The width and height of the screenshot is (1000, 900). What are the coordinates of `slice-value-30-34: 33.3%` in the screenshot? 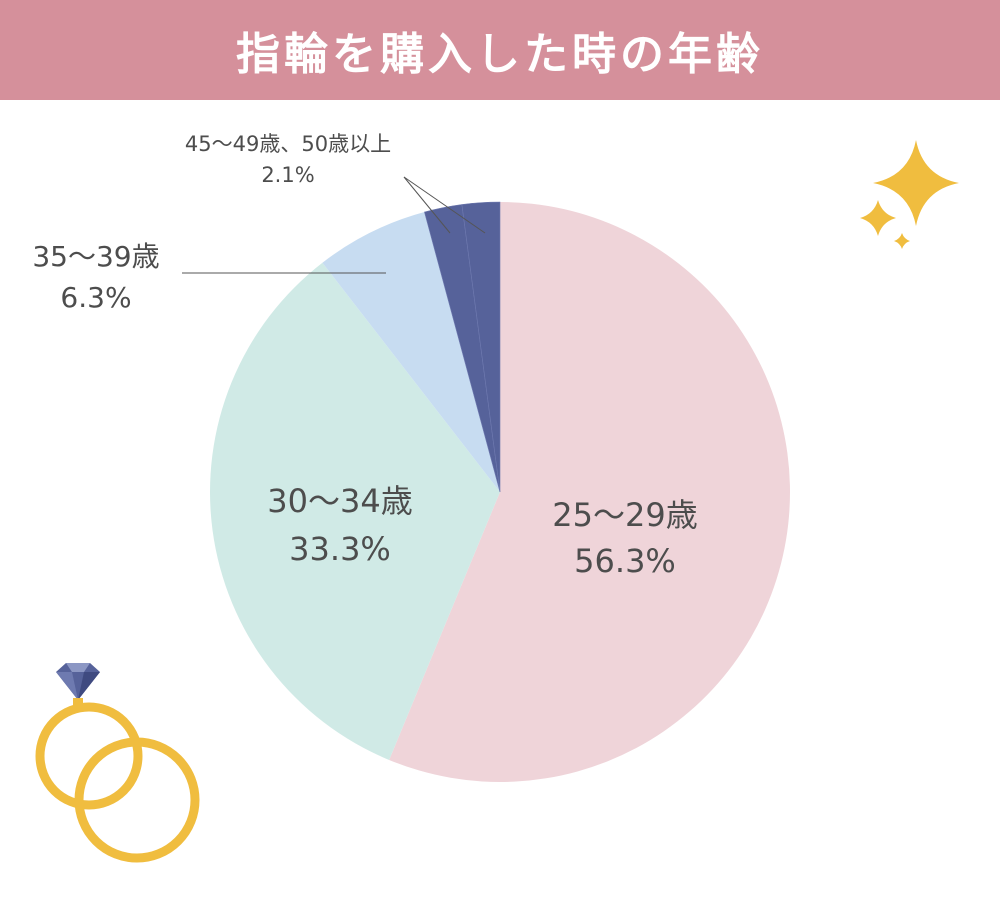 It's located at (340, 549).